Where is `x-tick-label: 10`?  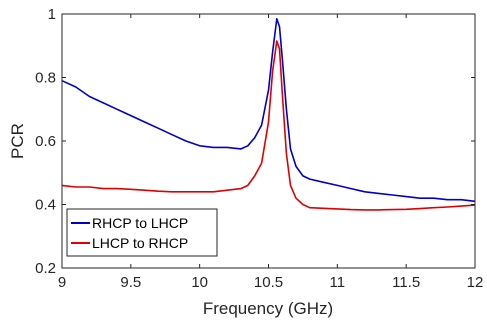 x-tick-label: 10 is located at coordinates (199, 282).